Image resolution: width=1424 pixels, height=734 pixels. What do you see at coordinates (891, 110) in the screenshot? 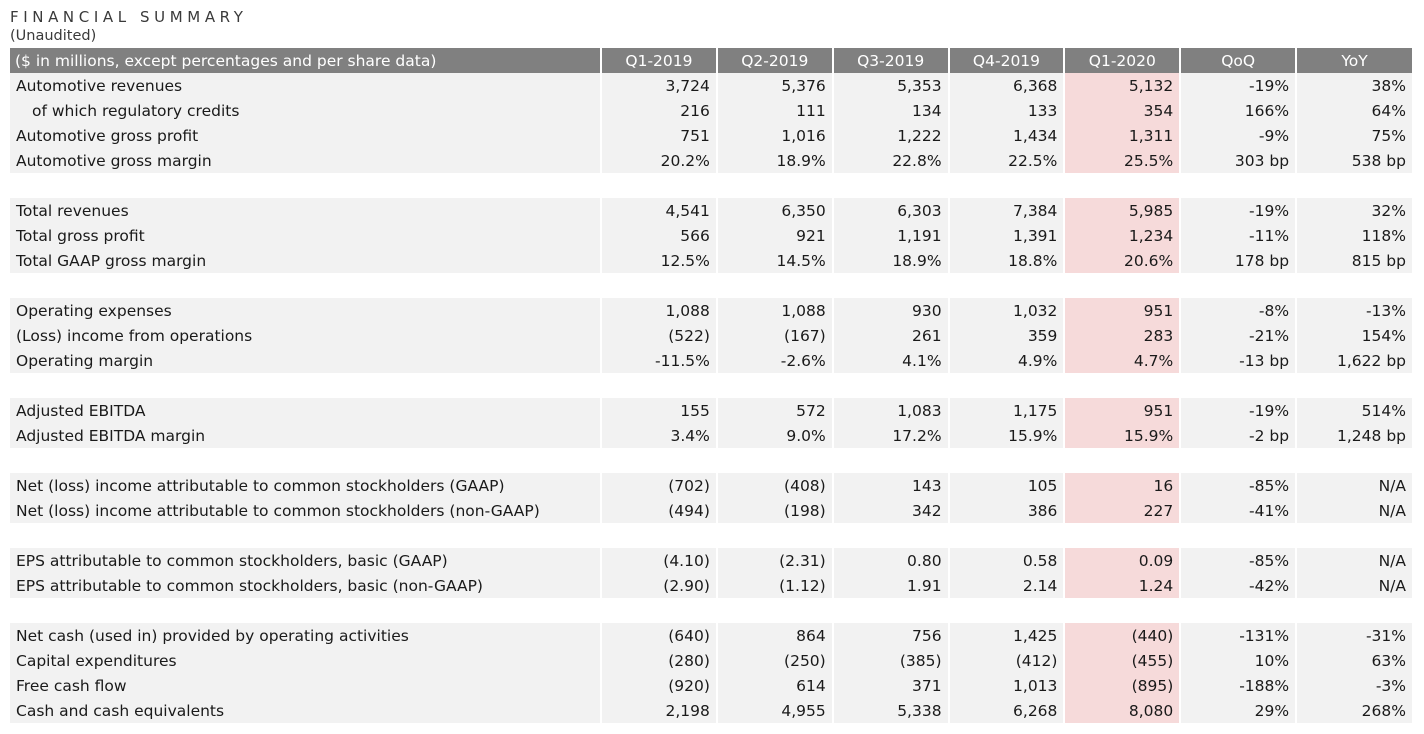
I see `value-cell: 134` at bounding box center [891, 110].